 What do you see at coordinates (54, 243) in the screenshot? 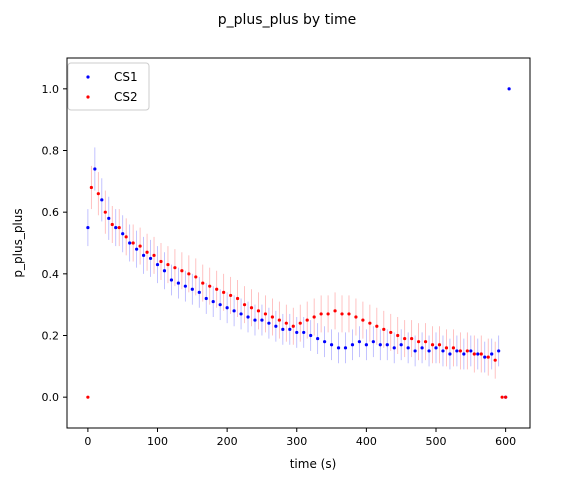
I see `y-axis-ticks: 0.0 0.2 0.4 0.6 0.8 1.0` at bounding box center [54, 243].